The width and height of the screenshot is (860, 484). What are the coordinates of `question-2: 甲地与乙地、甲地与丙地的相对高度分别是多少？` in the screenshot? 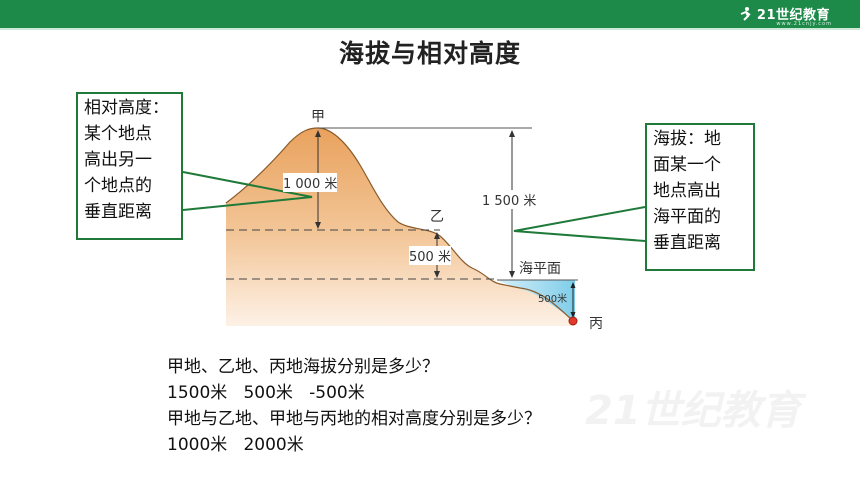 It's located at (354, 419).